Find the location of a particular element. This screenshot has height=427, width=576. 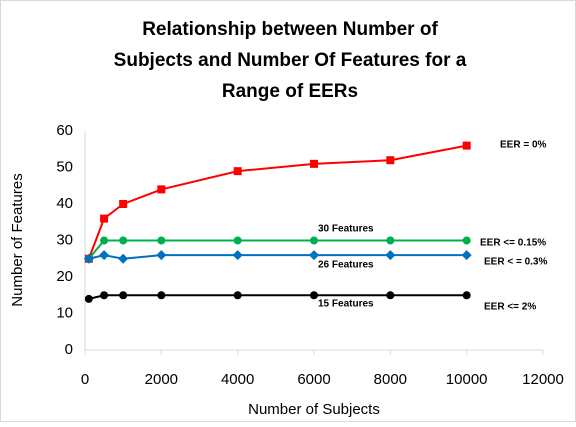

x-tick-label: 8000 is located at coordinates (390, 379).